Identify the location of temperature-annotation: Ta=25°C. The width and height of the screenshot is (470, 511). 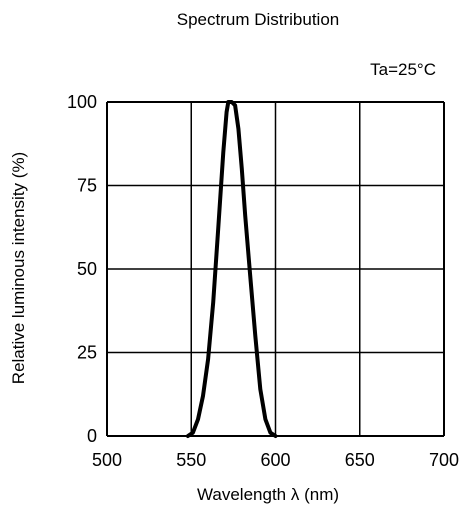
(403, 69).